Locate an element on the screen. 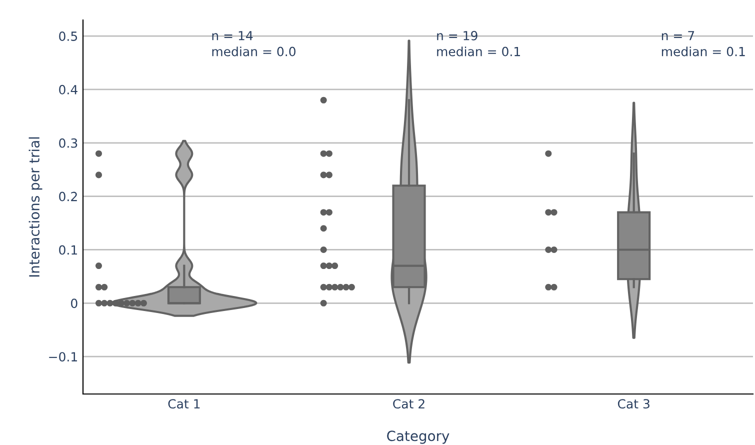 This screenshot has height=445, width=755. x-axis-title: Category is located at coordinates (418, 437).